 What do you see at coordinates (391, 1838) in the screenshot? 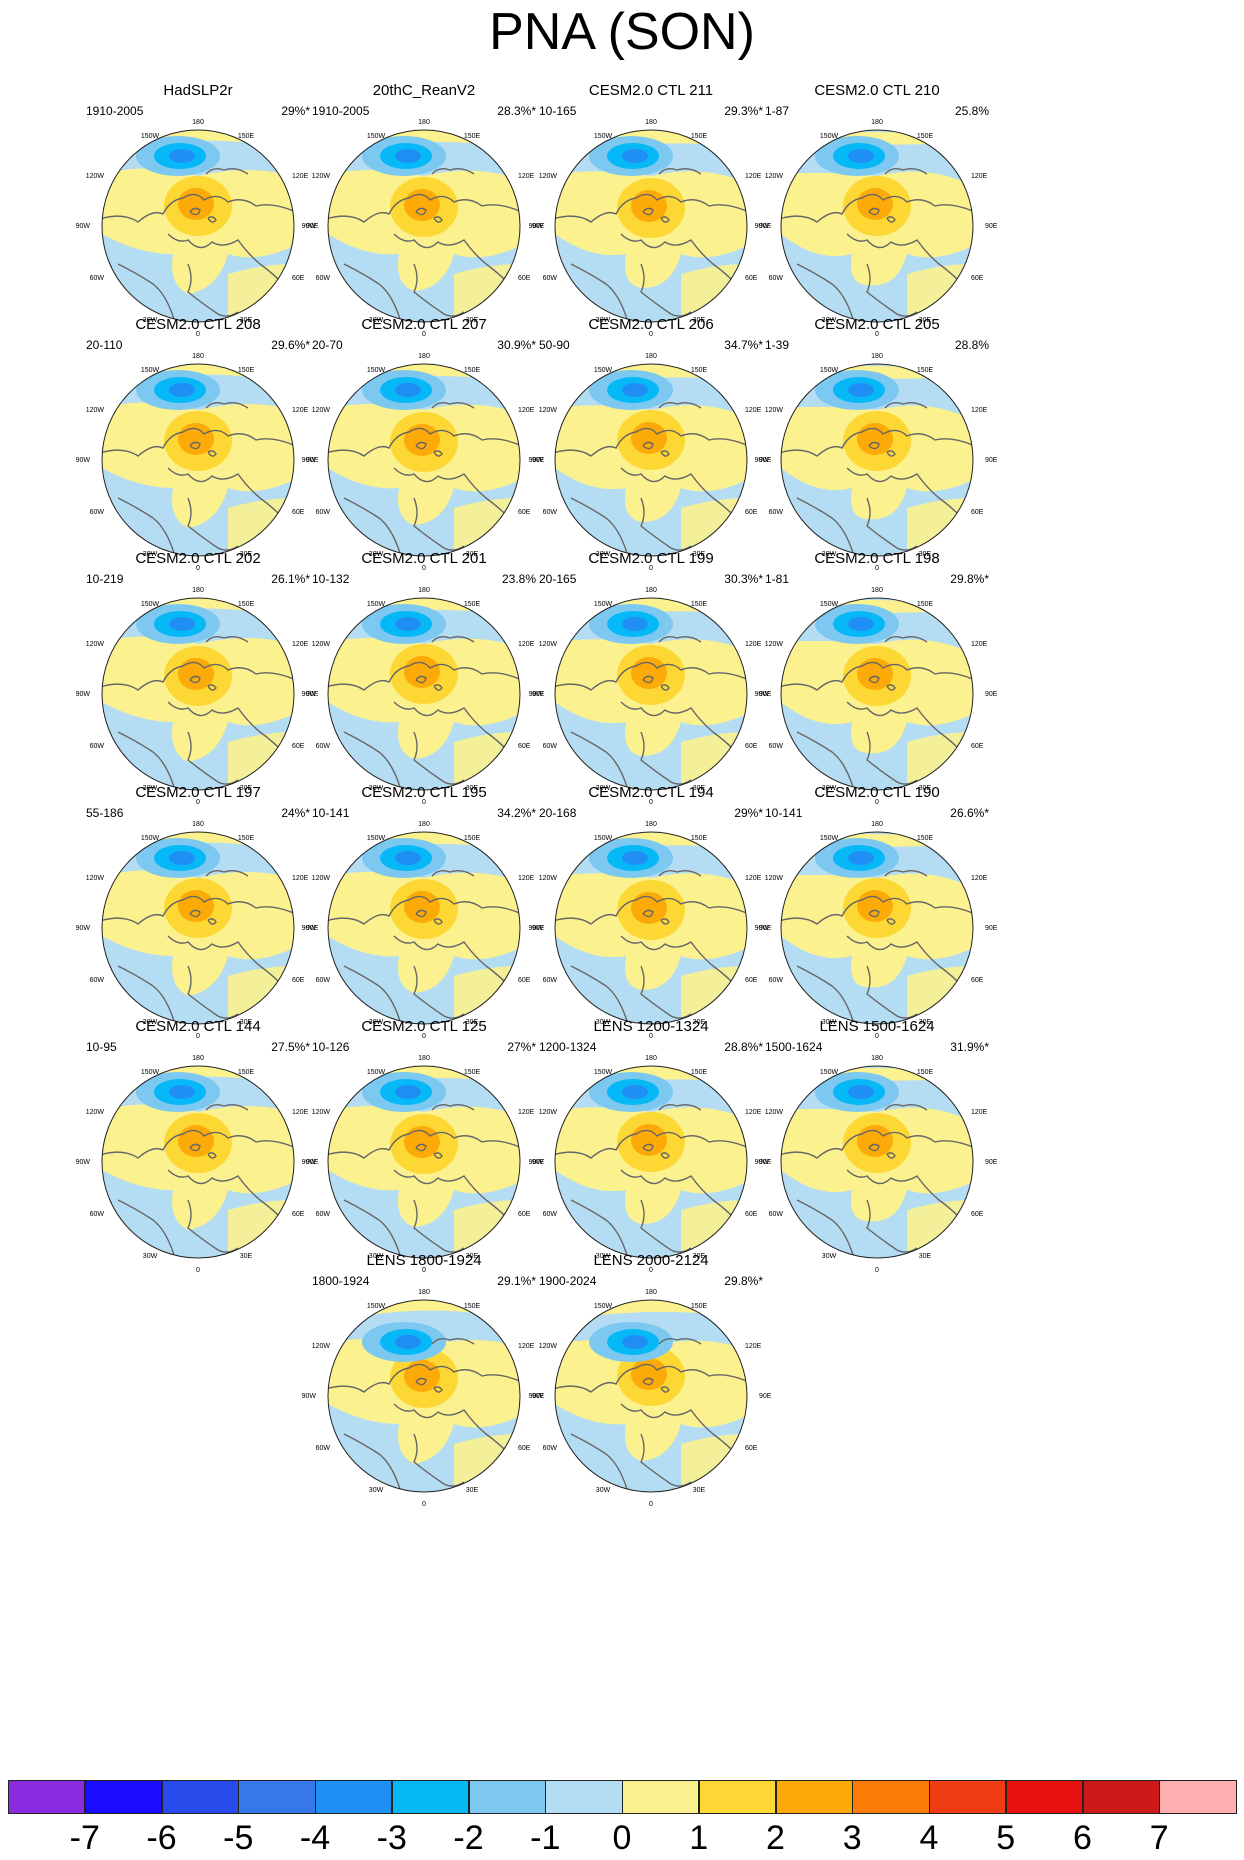
I see `colorbar-tick-label: -3` at bounding box center [391, 1838].